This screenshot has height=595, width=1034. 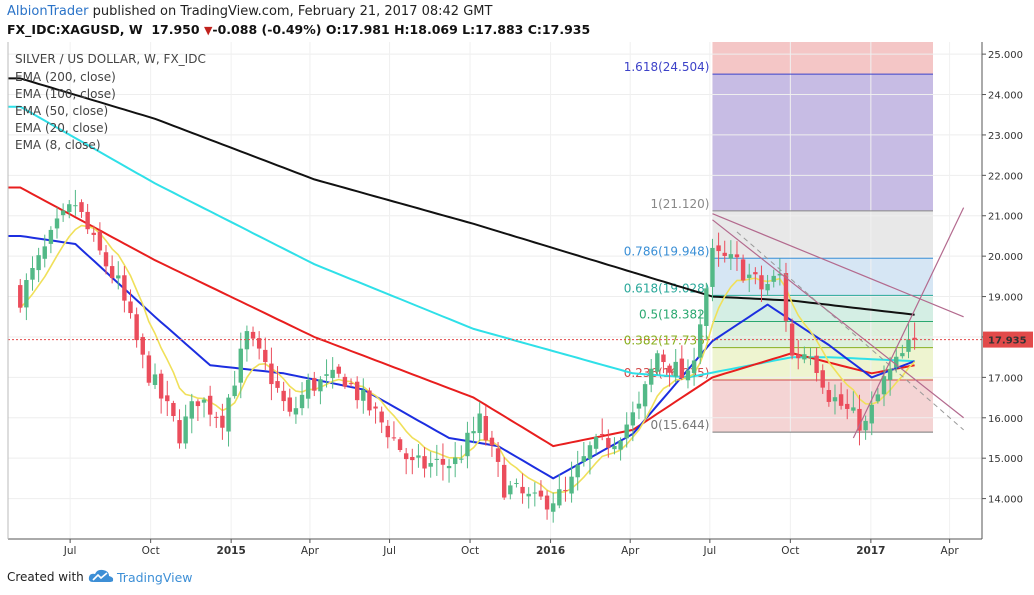 What do you see at coordinates (1005, 459) in the screenshot?
I see `y-tick-label: 15.000` at bounding box center [1005, 459].